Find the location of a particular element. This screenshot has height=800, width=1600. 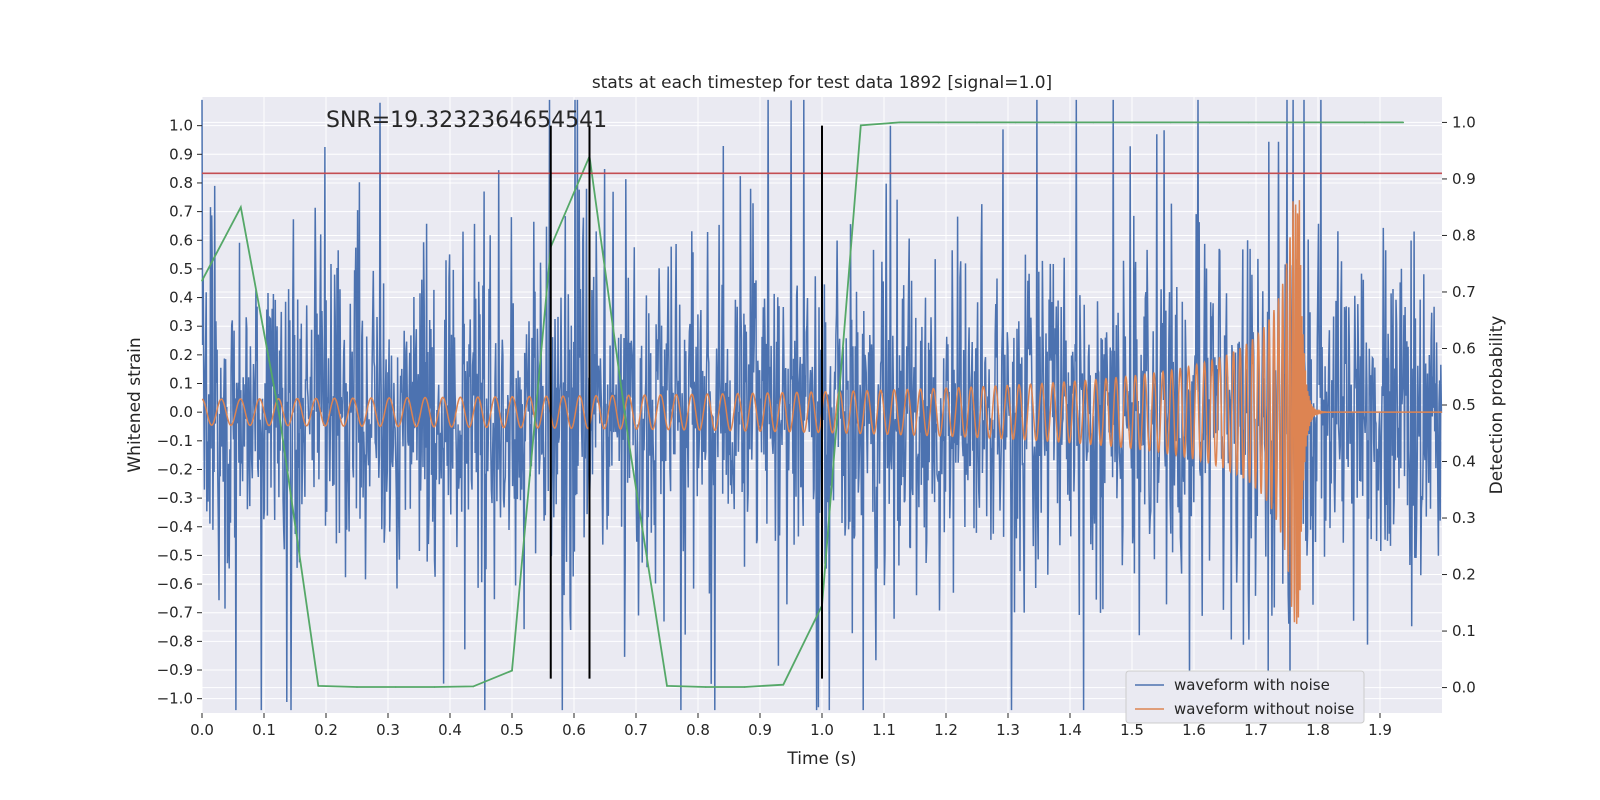

x-tick-label: 0.4 is located at coordinates (450, 730).